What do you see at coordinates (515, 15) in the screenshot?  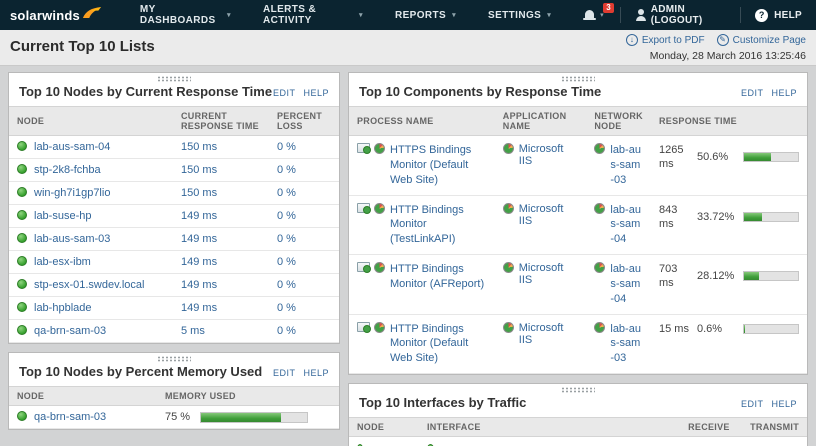 I see `menu-label: SETTINGS` at bounding box center [515, 15].